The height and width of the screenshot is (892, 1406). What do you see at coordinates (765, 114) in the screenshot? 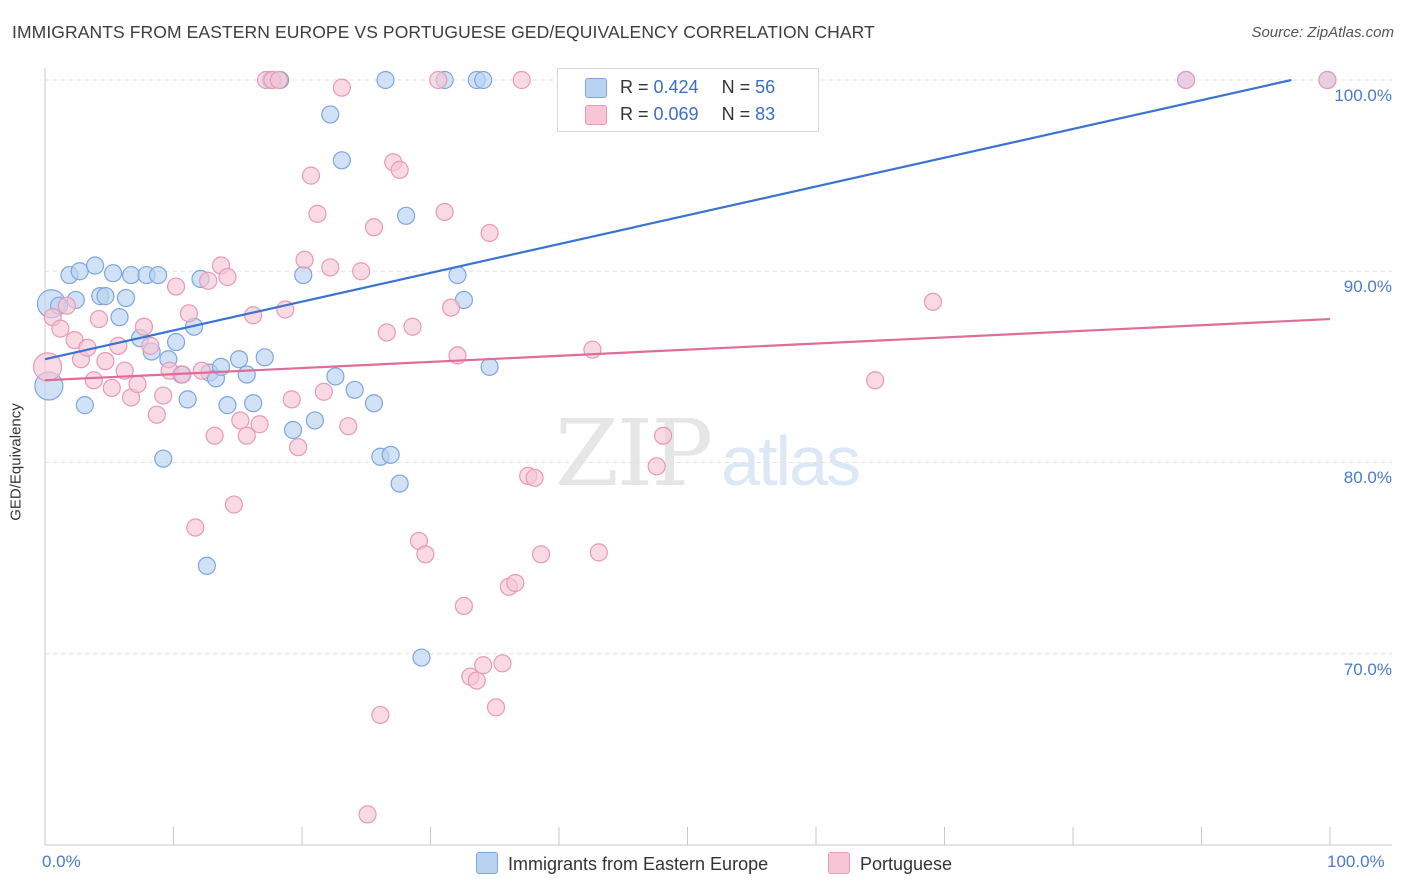
I see `legend-n-value: 83` at bounding box center [765, 114].